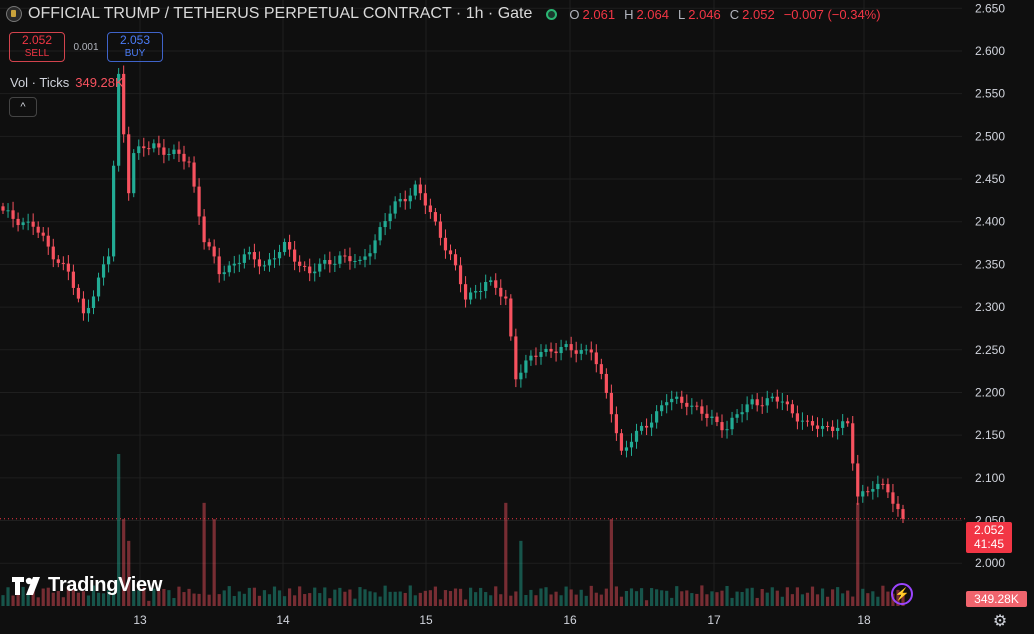 The width and height of the screenshot is (1034, 634). I want to click on price-tick-label: 2.450, so click(990, 179).